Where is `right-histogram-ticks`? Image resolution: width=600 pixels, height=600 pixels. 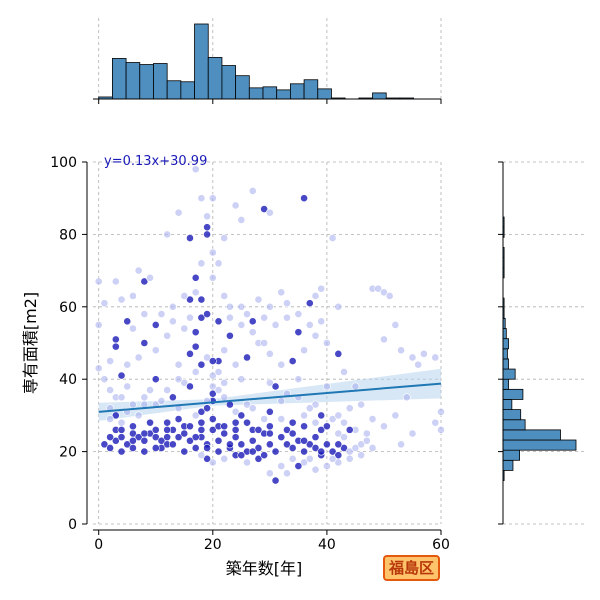 right-histogram-ticks is located at coordinates (500, 343).